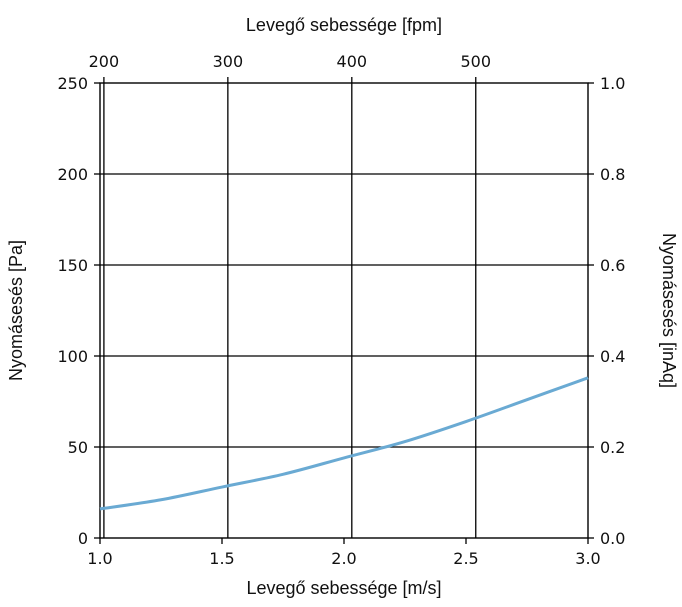  Describe the element at coordinates (475, 61) in the screenshot. I see `x-top-tick-label: 500` at that location.